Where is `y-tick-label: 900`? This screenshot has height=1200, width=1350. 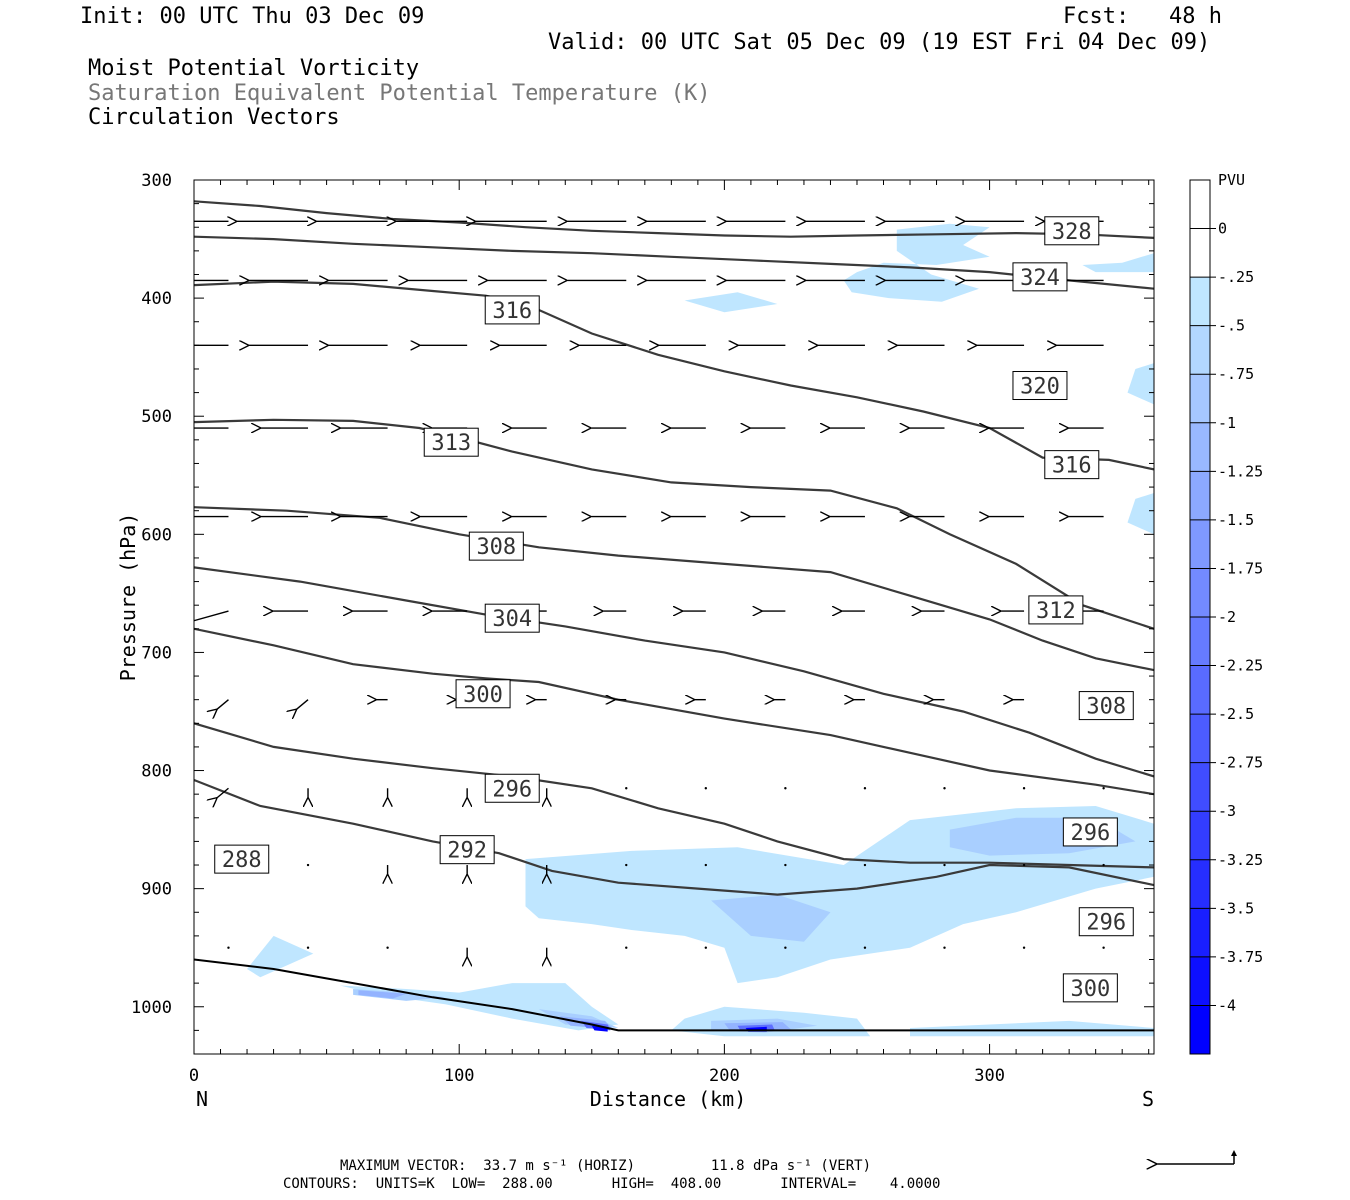
y-tick-label: 900 is located at coordinates (156, 890).